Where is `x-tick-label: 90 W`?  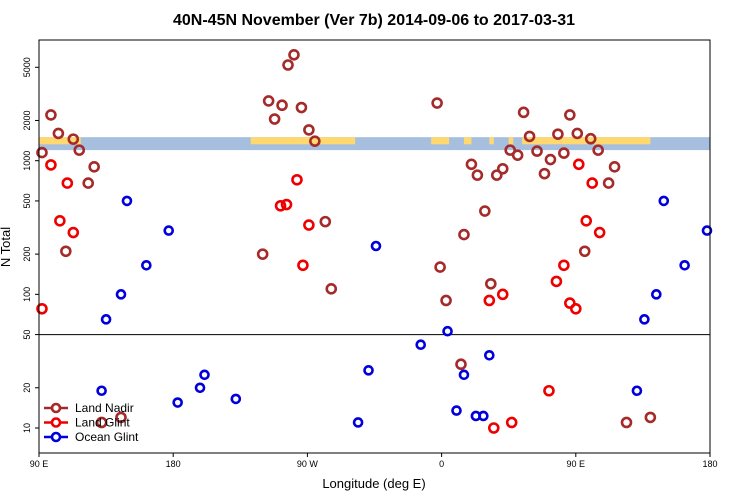 x-tick-label: 90 W is located at coordinates (308, 464).